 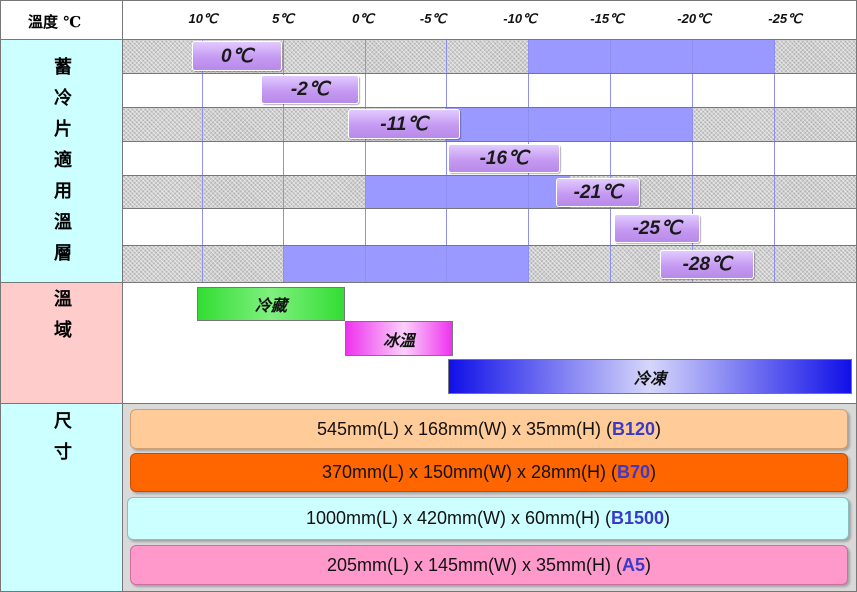 What do you see at coordinates (658, 428) in the screenshot?
I see `size-b120-close: )` at bounding box center [658, 428].